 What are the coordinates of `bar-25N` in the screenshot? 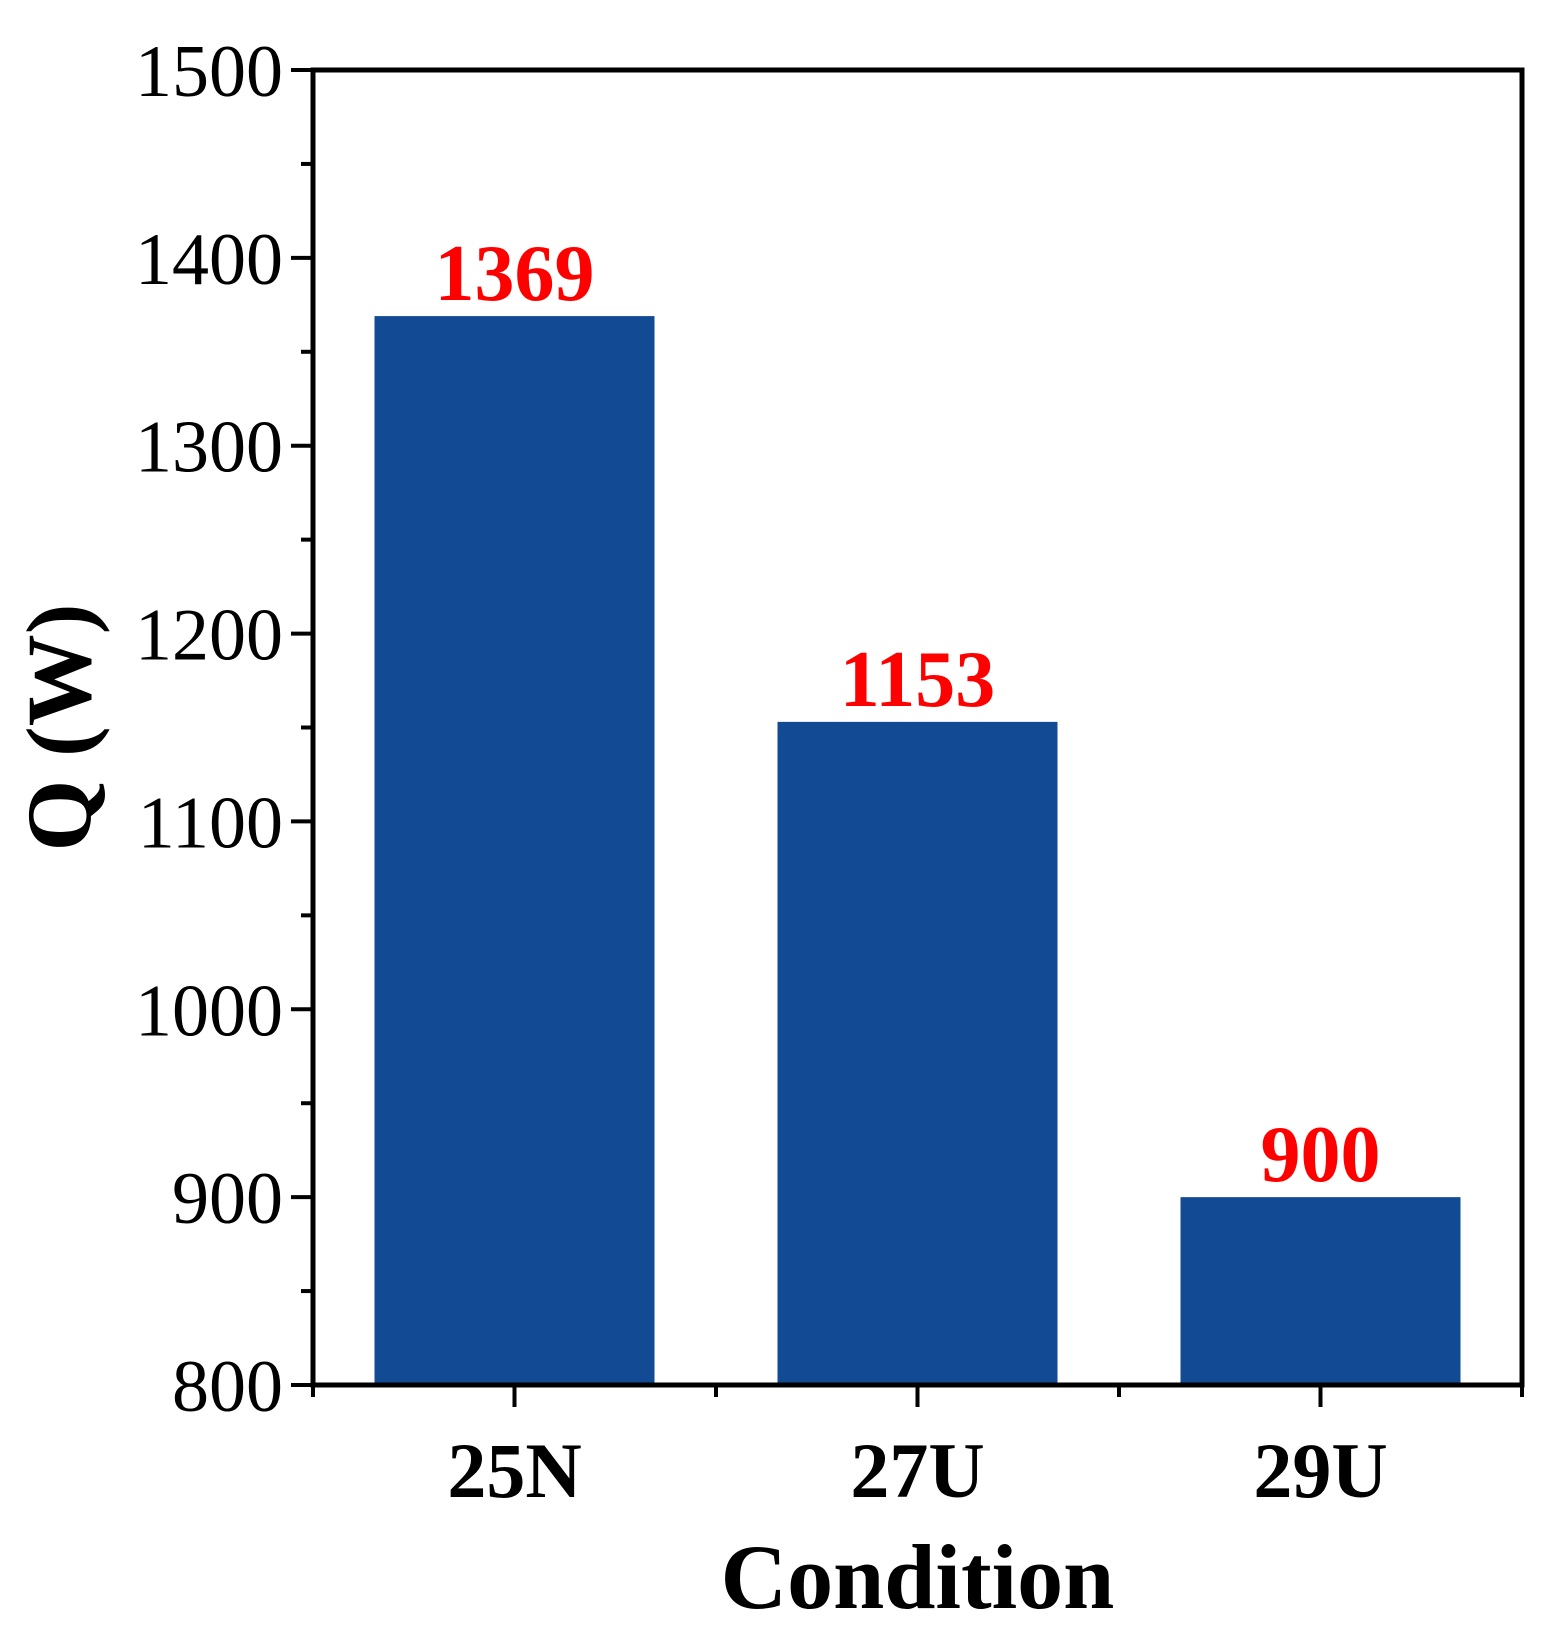 It's located at (514, 850).